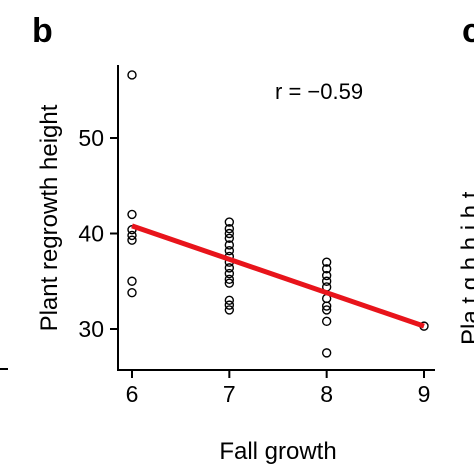  I want to click on x-tick-label: 9, so click(424, 394).